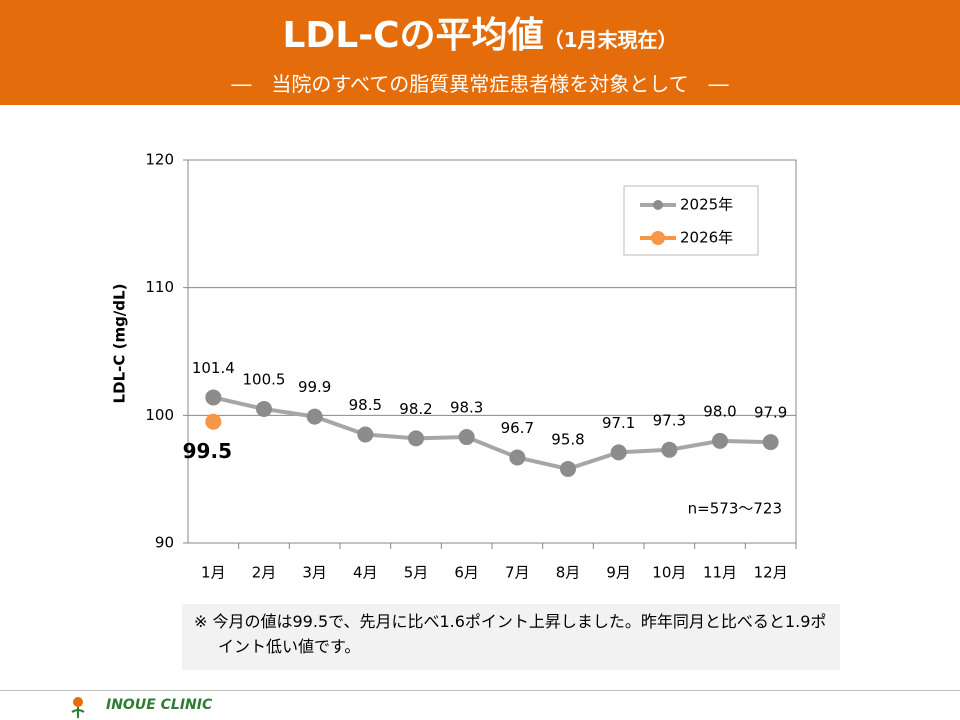  Describe the element at coordinates (610, 40) in the screenshot. I see `title-suffix: （1月末現在）` at that location.